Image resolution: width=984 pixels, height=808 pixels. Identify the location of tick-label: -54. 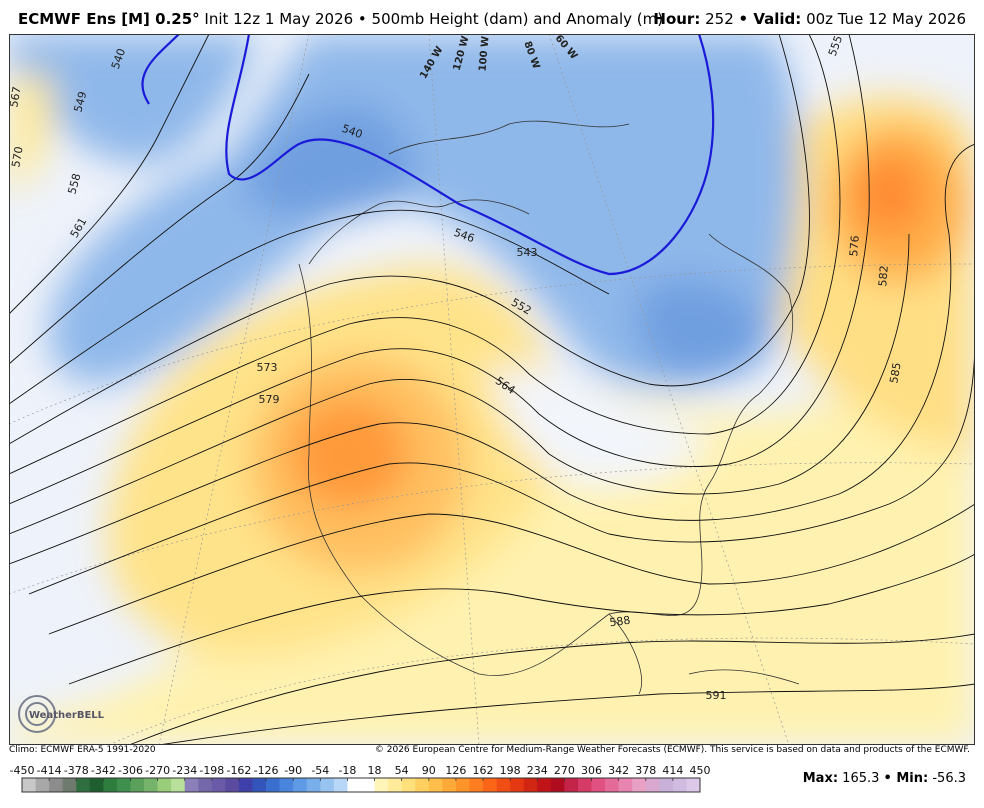
(320, 770).